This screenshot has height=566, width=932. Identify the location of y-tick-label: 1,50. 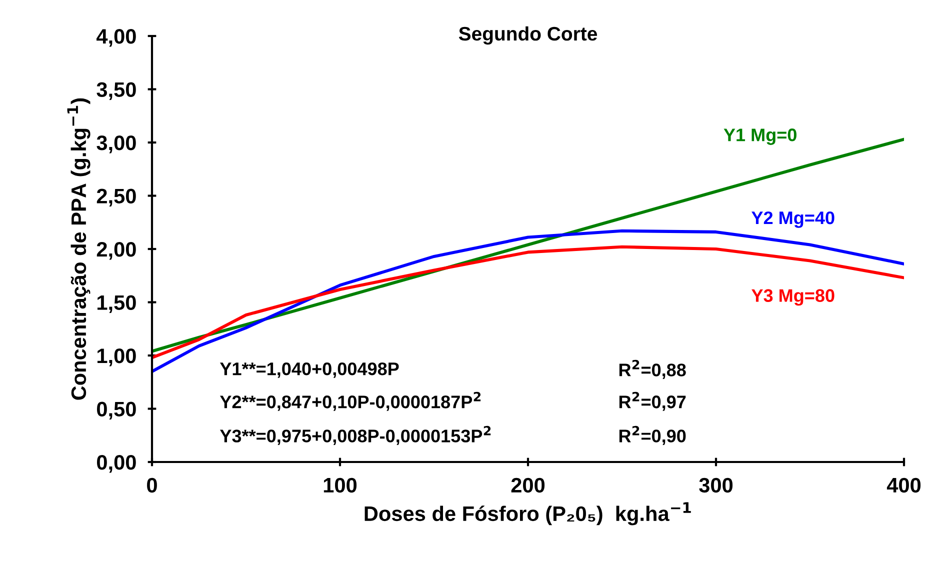
(116, 304).